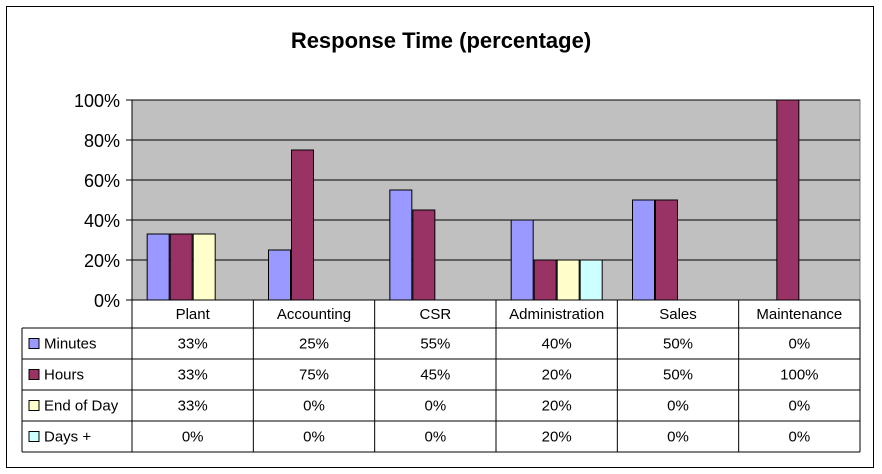 The height and width of the screenshot is (474, 882). I want to click on data-label: 40%, so click(557, 344).